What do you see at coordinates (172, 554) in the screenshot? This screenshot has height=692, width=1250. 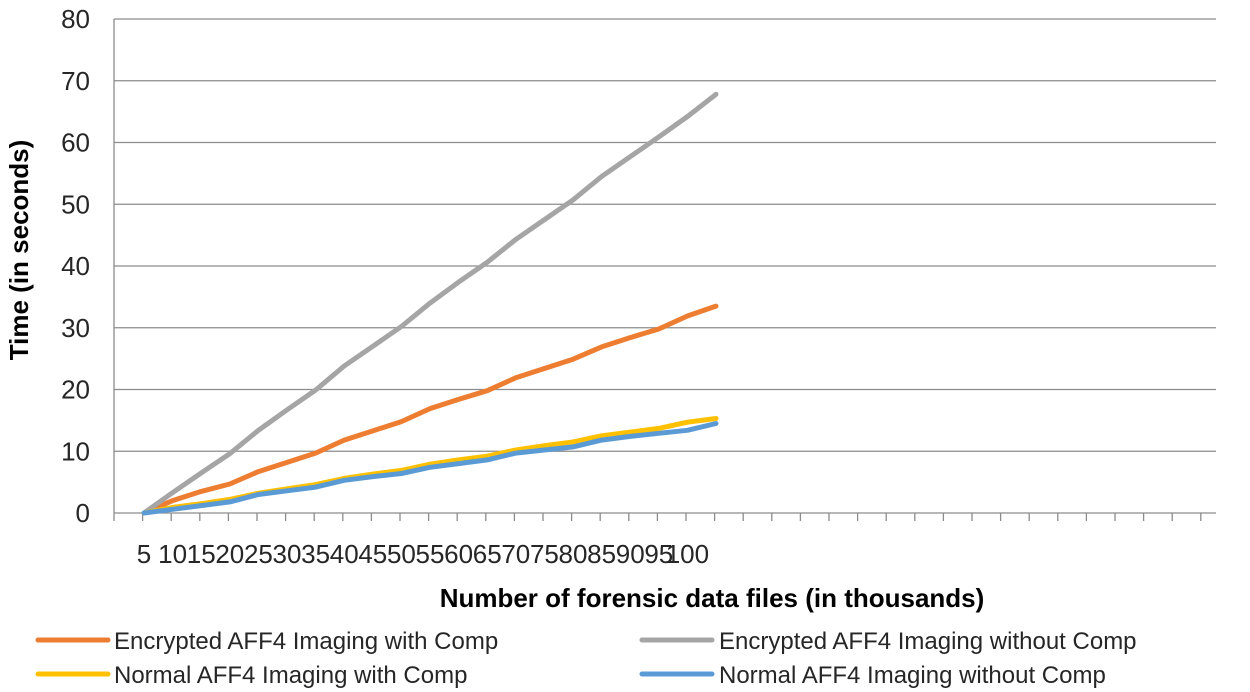 I see `x-tick-label: 10` at bounding box center [172, 554].